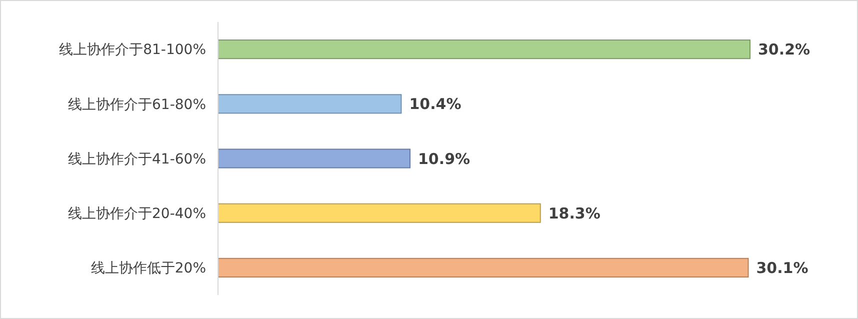  I want to click on data-label: 18.3%, so click(574, 213).